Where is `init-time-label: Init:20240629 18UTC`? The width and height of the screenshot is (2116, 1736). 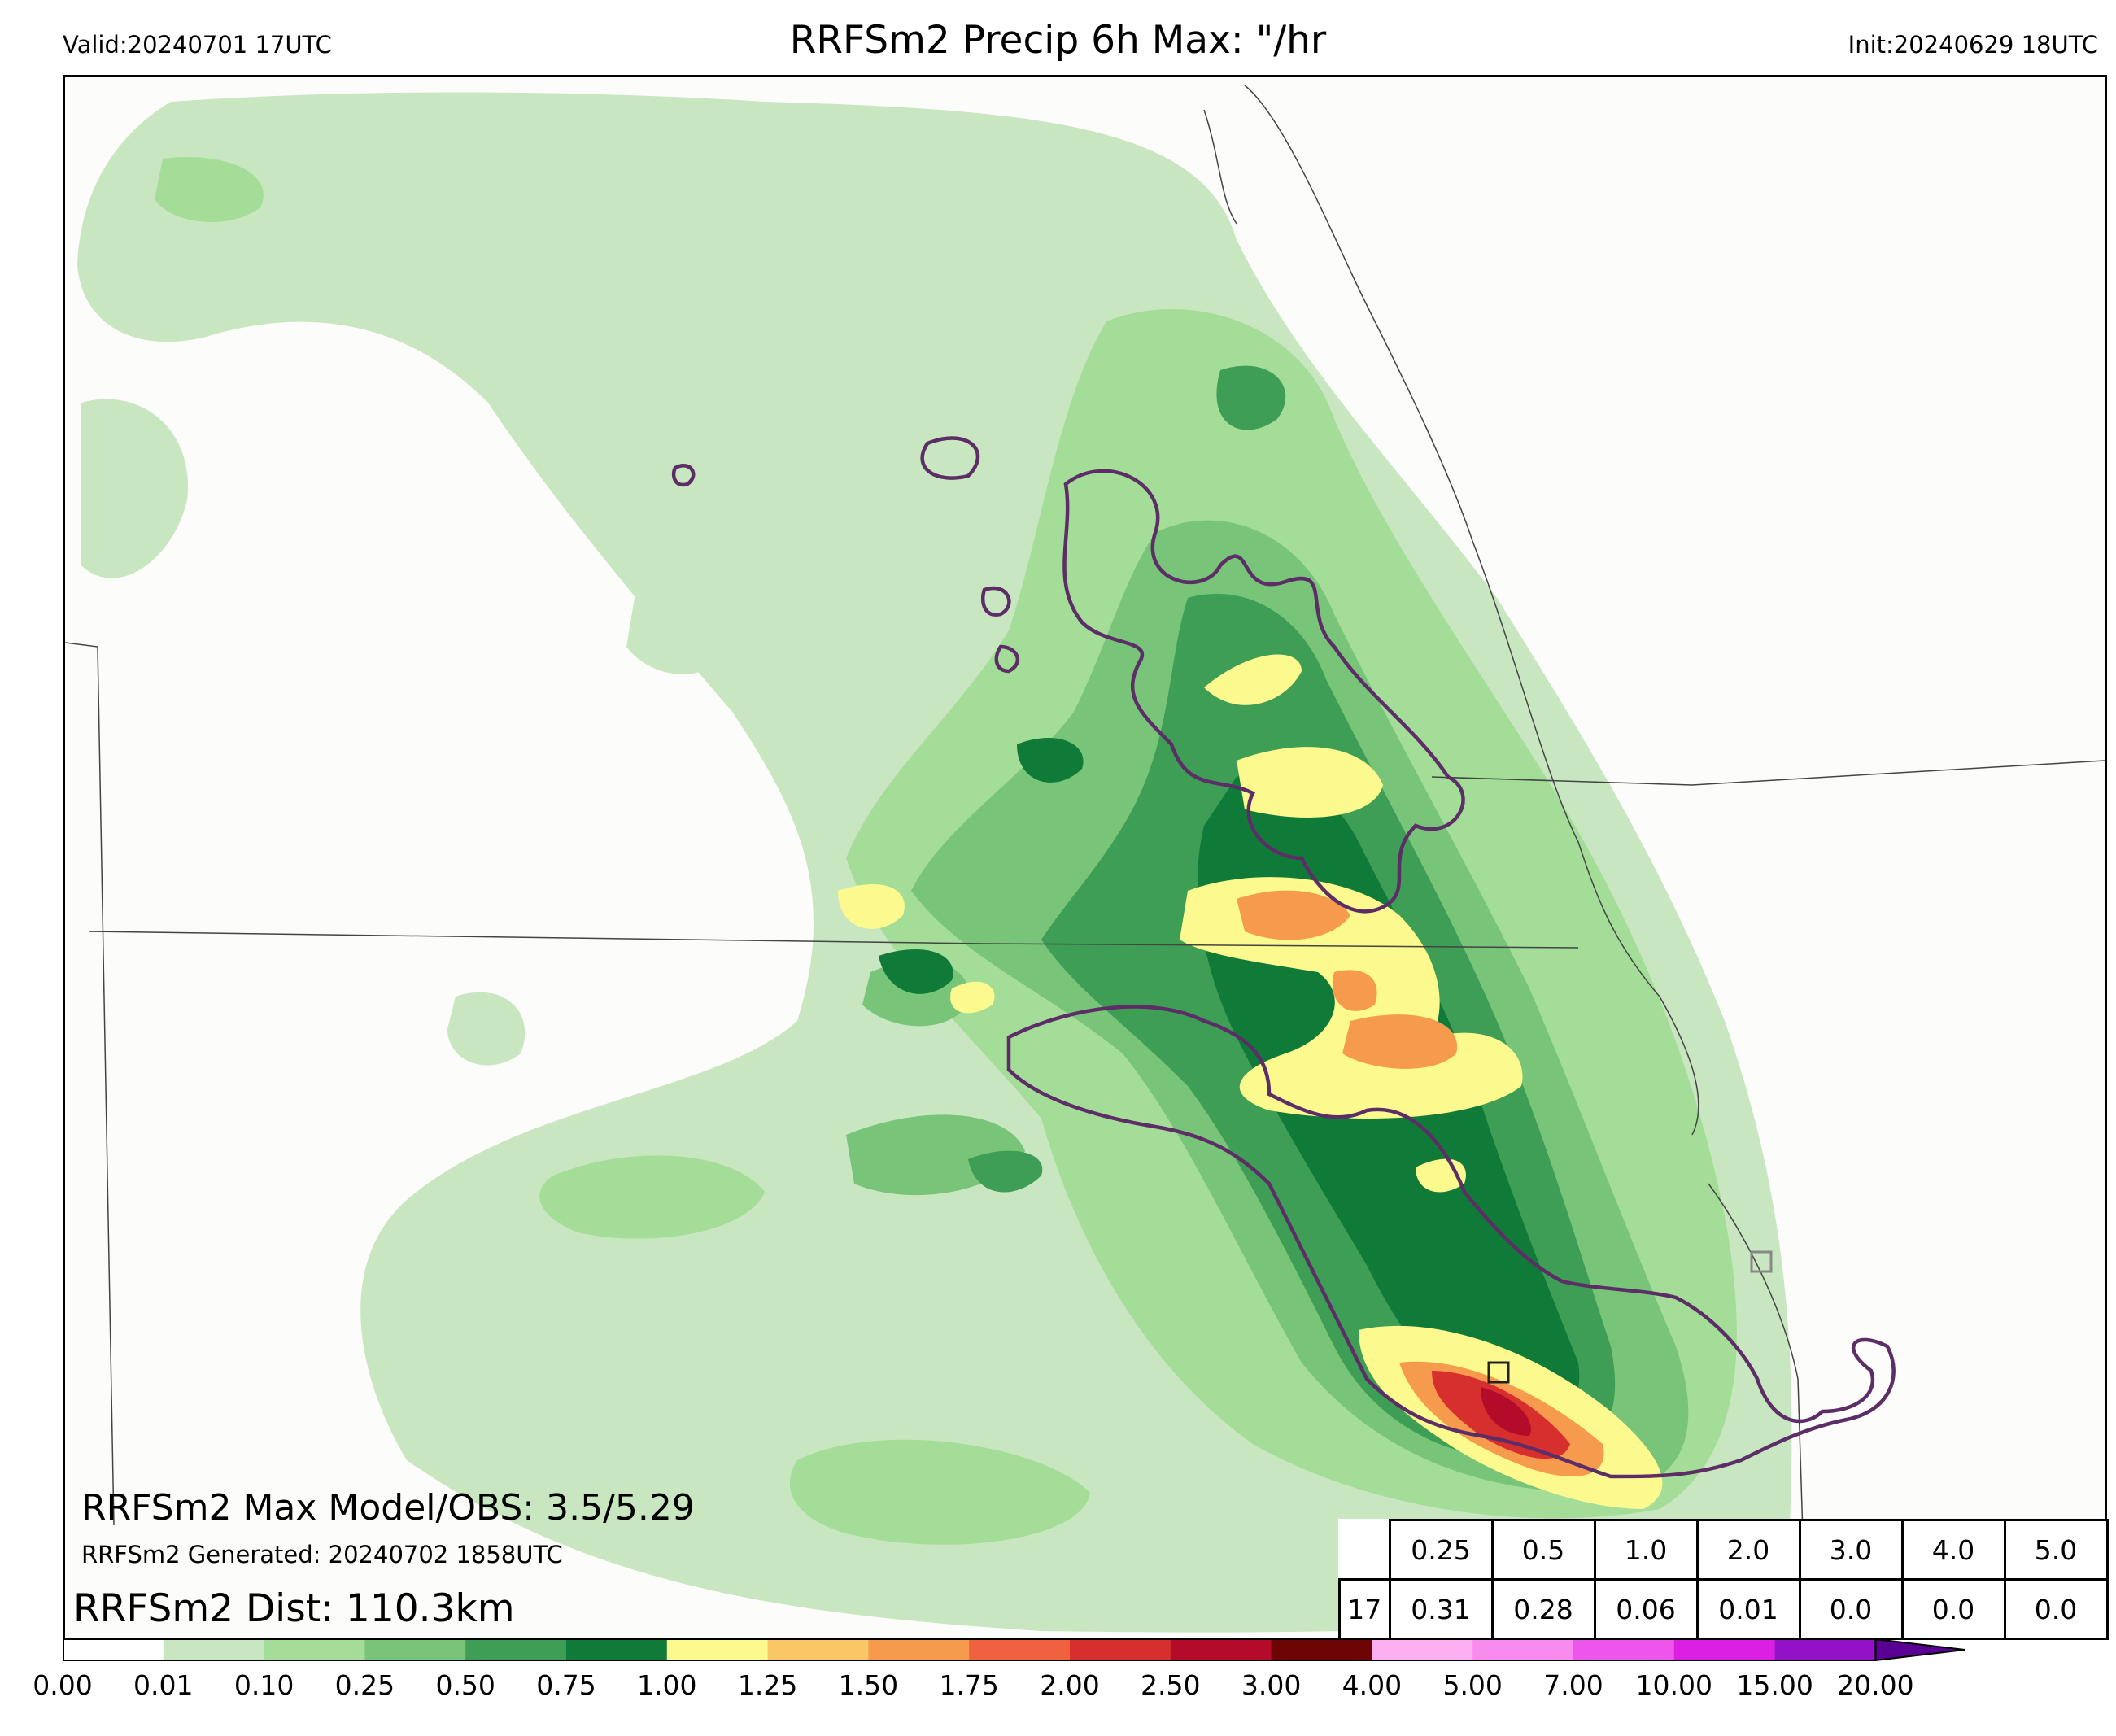 init-time-label: Init:20240629 18UTC is located at coordinates (1973, 45).